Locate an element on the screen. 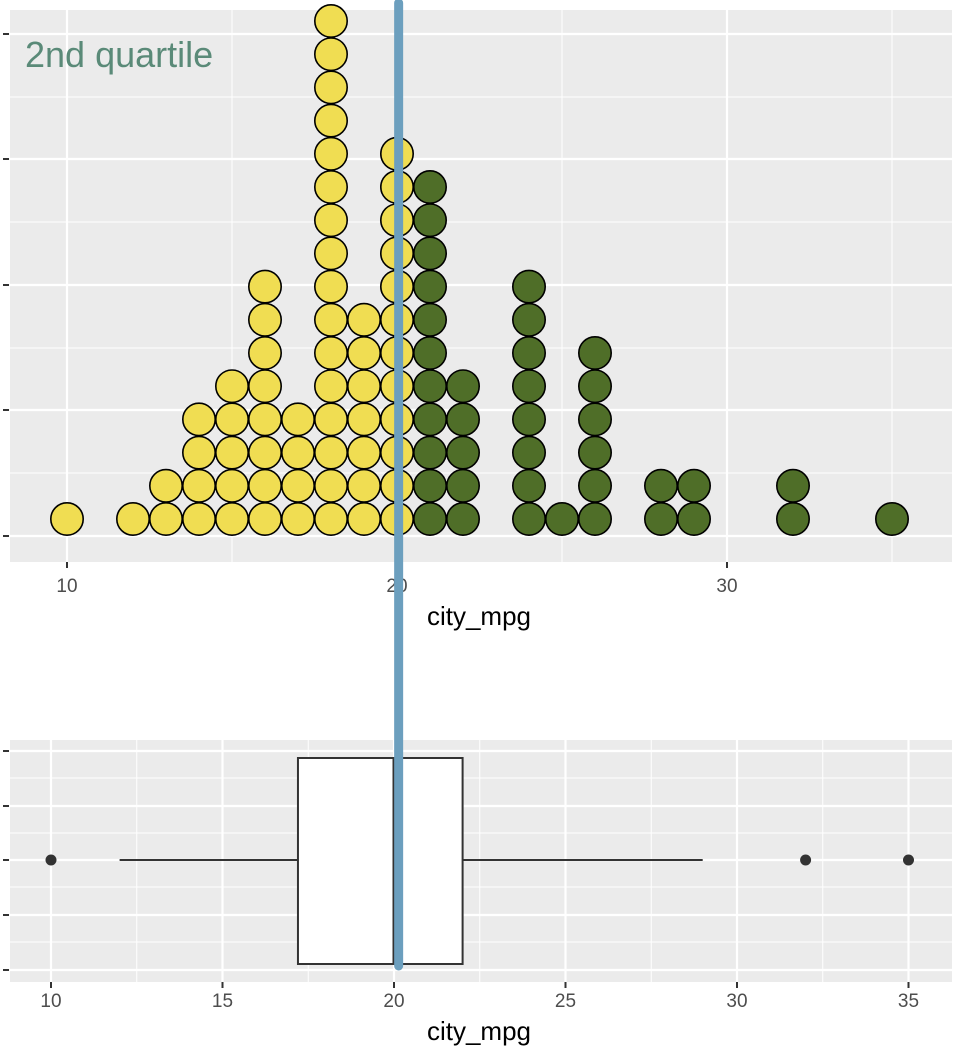 Image resolution: width=958 pixels, height=1052 pixels. boxplot-x-tick-label: 35 is located at coordinates (908, 1001).